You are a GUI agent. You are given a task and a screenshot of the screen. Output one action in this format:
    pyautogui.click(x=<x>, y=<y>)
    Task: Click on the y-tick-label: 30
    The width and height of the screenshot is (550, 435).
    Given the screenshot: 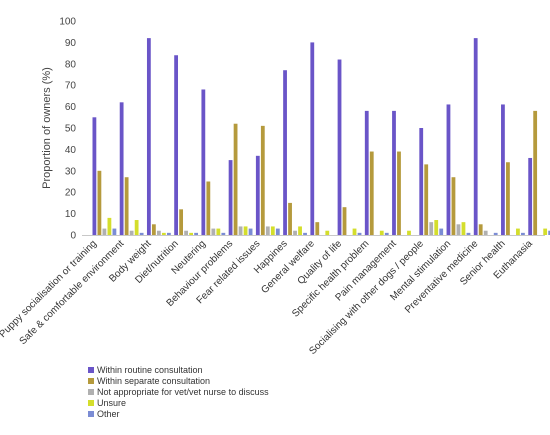 What is the action you would take?
    pyautogui.click(x=71, y=171)
    